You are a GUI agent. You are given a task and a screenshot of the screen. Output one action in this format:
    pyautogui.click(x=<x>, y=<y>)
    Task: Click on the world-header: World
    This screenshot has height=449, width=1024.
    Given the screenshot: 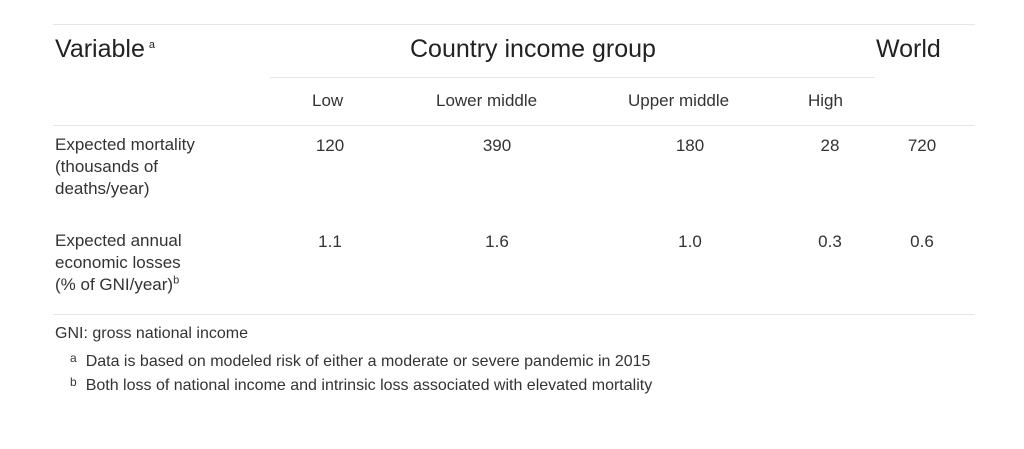 What is the action you would take?
    pyautogui.click(x=908, y=49)
    